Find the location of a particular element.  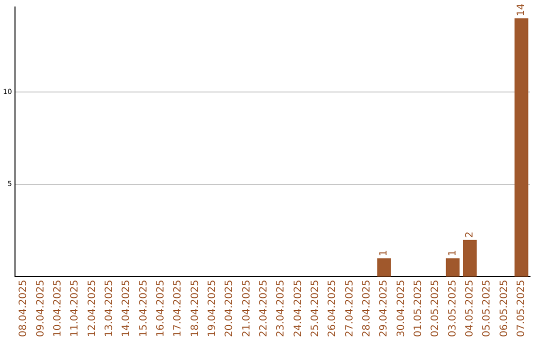

x-tick-label: 20.04.2025 is located at coordinates (230, 309).